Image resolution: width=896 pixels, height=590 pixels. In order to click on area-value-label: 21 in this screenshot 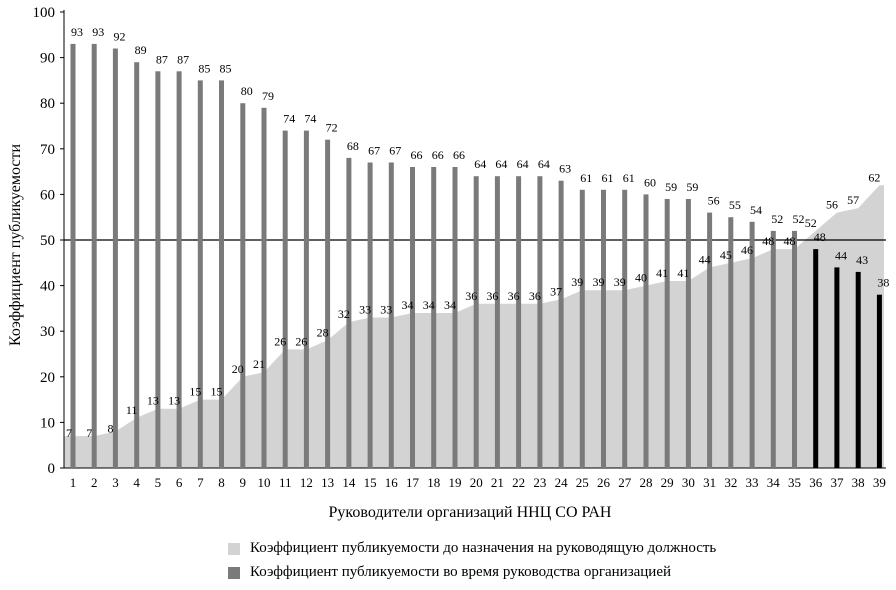, I will do `click(259, 364)`.